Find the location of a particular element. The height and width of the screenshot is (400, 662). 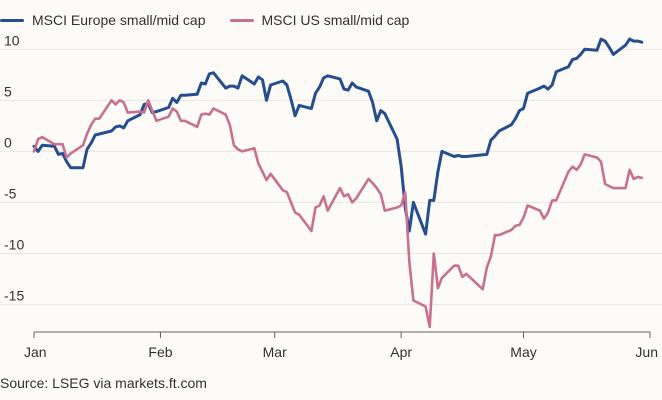

y-tick-label: 0 is located at coordinates (8, 142).